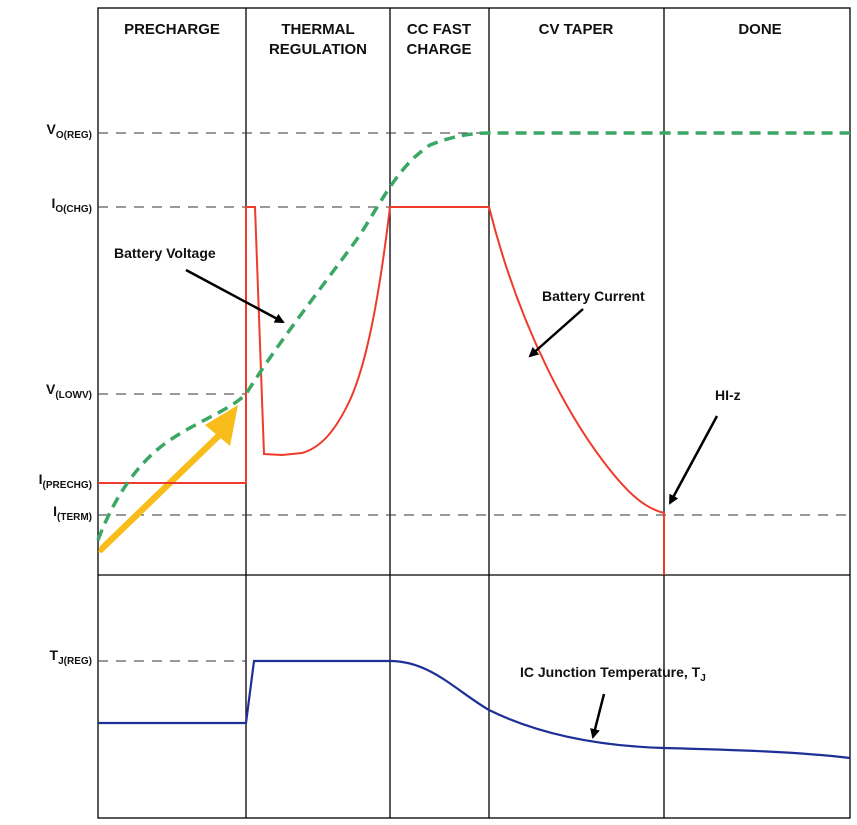 This screenshot has width=857, height=825. Describe the element at coordinates (71, 657) in the screenshot. I see `label-tj-reg: TJ(REG)` at that location.